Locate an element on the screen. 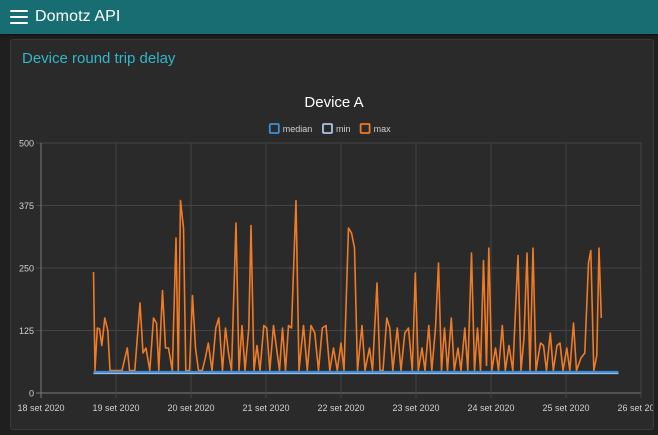 The image size is (658, 435). x-tick-label: 18 set 2020 is located at coordinates (40, 408).